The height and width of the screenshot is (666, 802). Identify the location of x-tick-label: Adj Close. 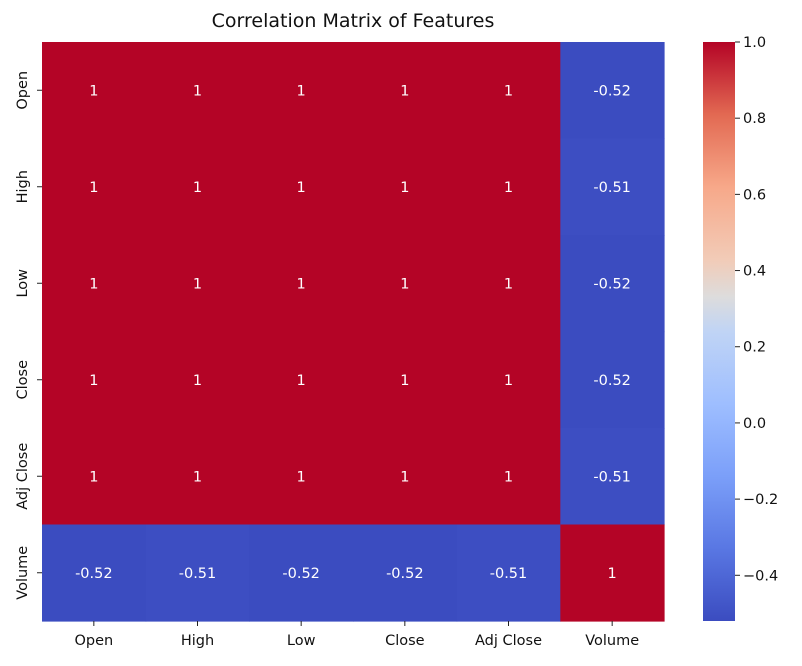
(508, 641).